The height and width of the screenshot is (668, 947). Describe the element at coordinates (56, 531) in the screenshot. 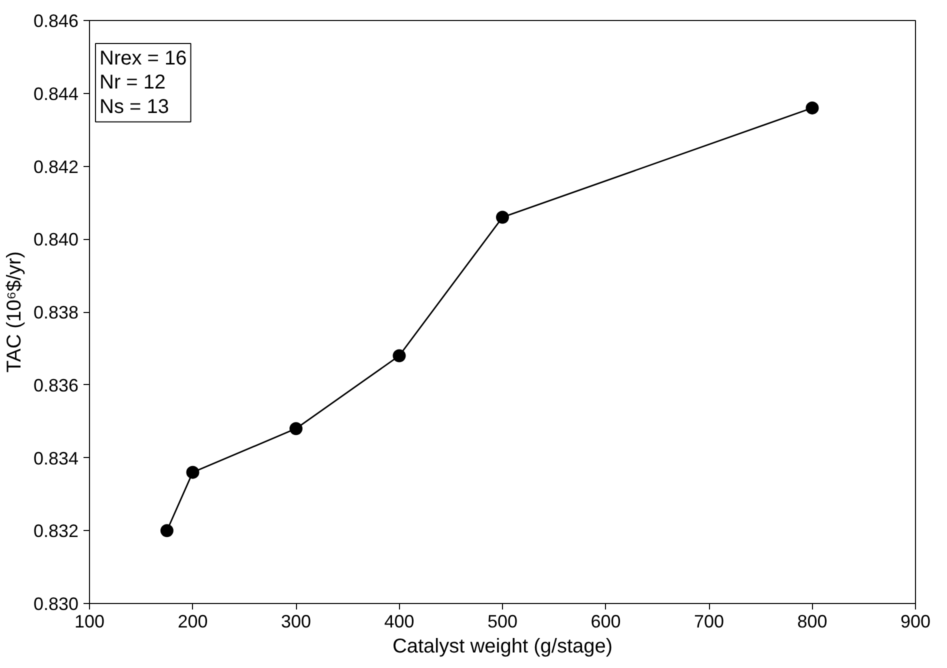

I see `y-tick-label: 0.832` at that location.